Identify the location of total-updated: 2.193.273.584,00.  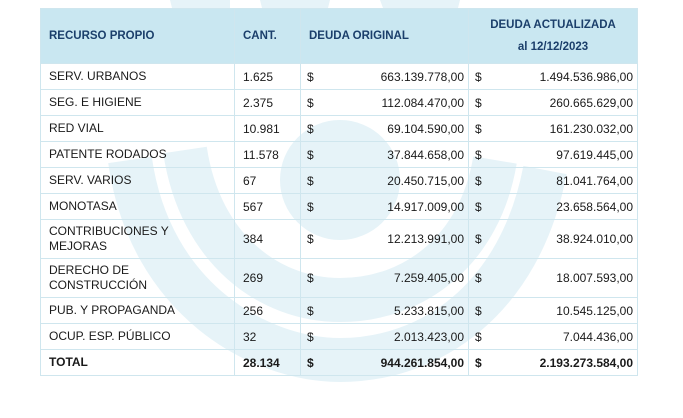
(566, 362).